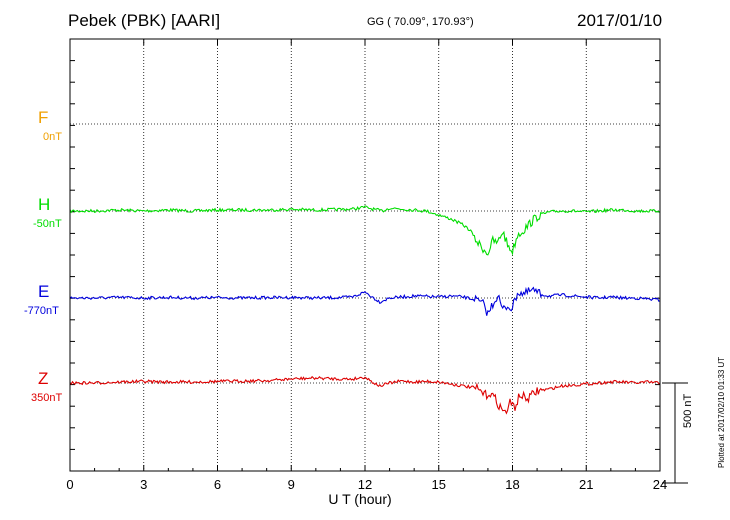 The image size is (730, 520). Describe the element at coordinates (41, 311) in the screenshot. I see `component-offset-e: -770nT` at that location.